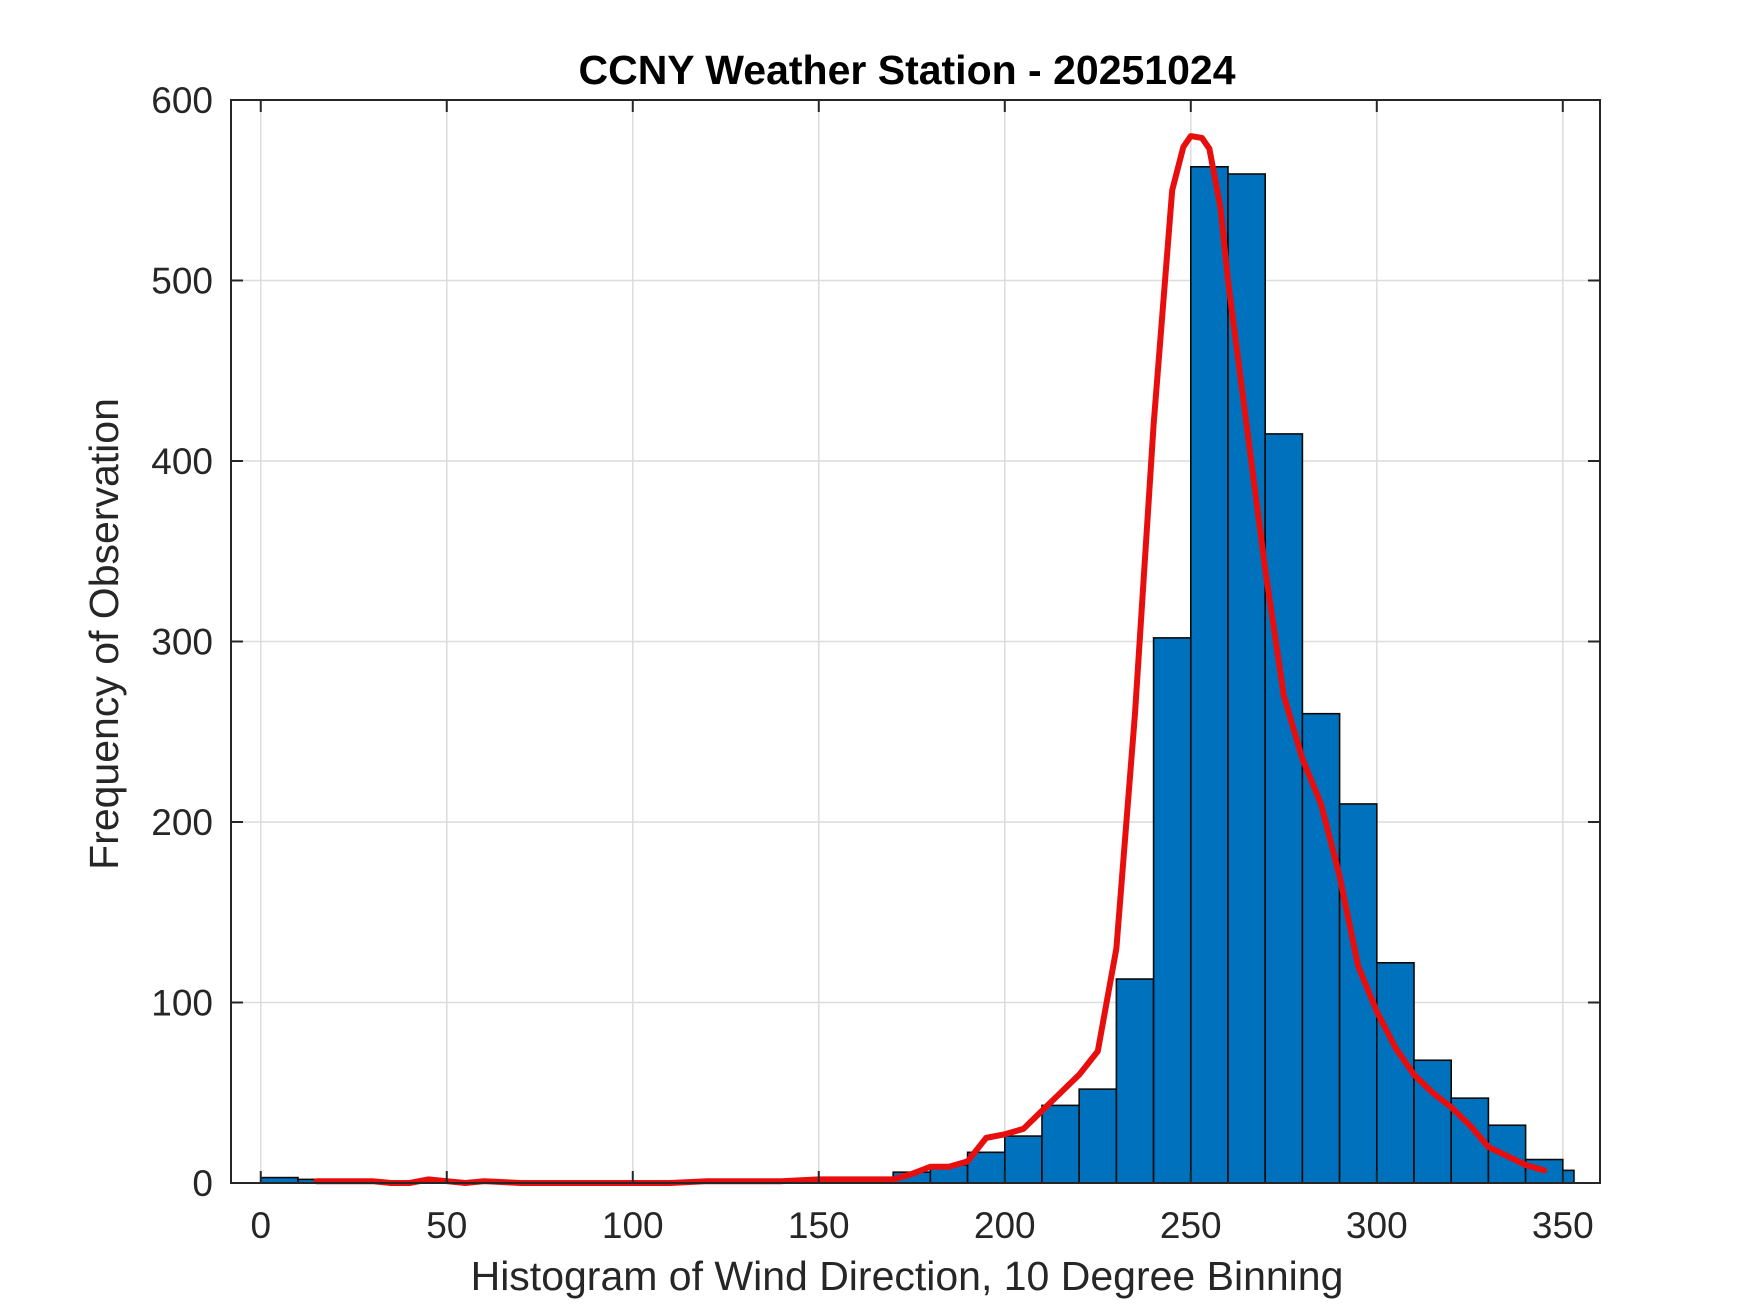  Describe the element at coordinates (182, 822) in the screenshot. I see `y-tick-label: 200` at that location.